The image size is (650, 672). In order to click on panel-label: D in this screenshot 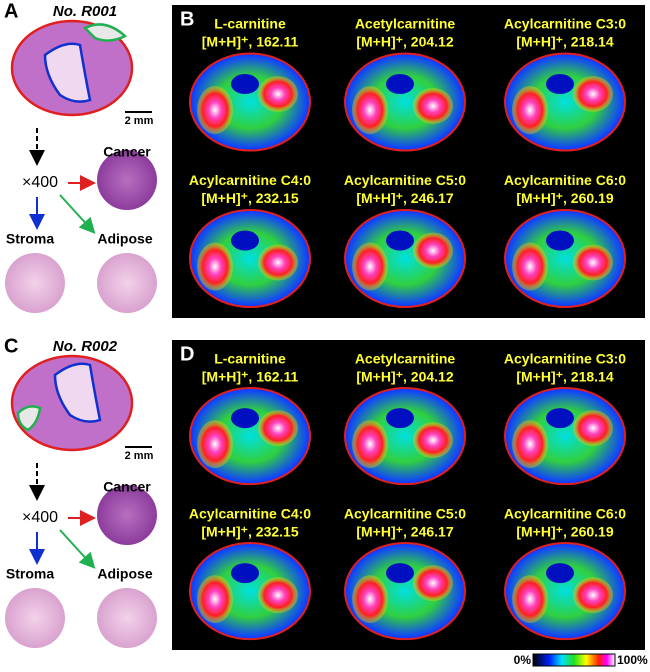, I will do `click(187, 354)`.